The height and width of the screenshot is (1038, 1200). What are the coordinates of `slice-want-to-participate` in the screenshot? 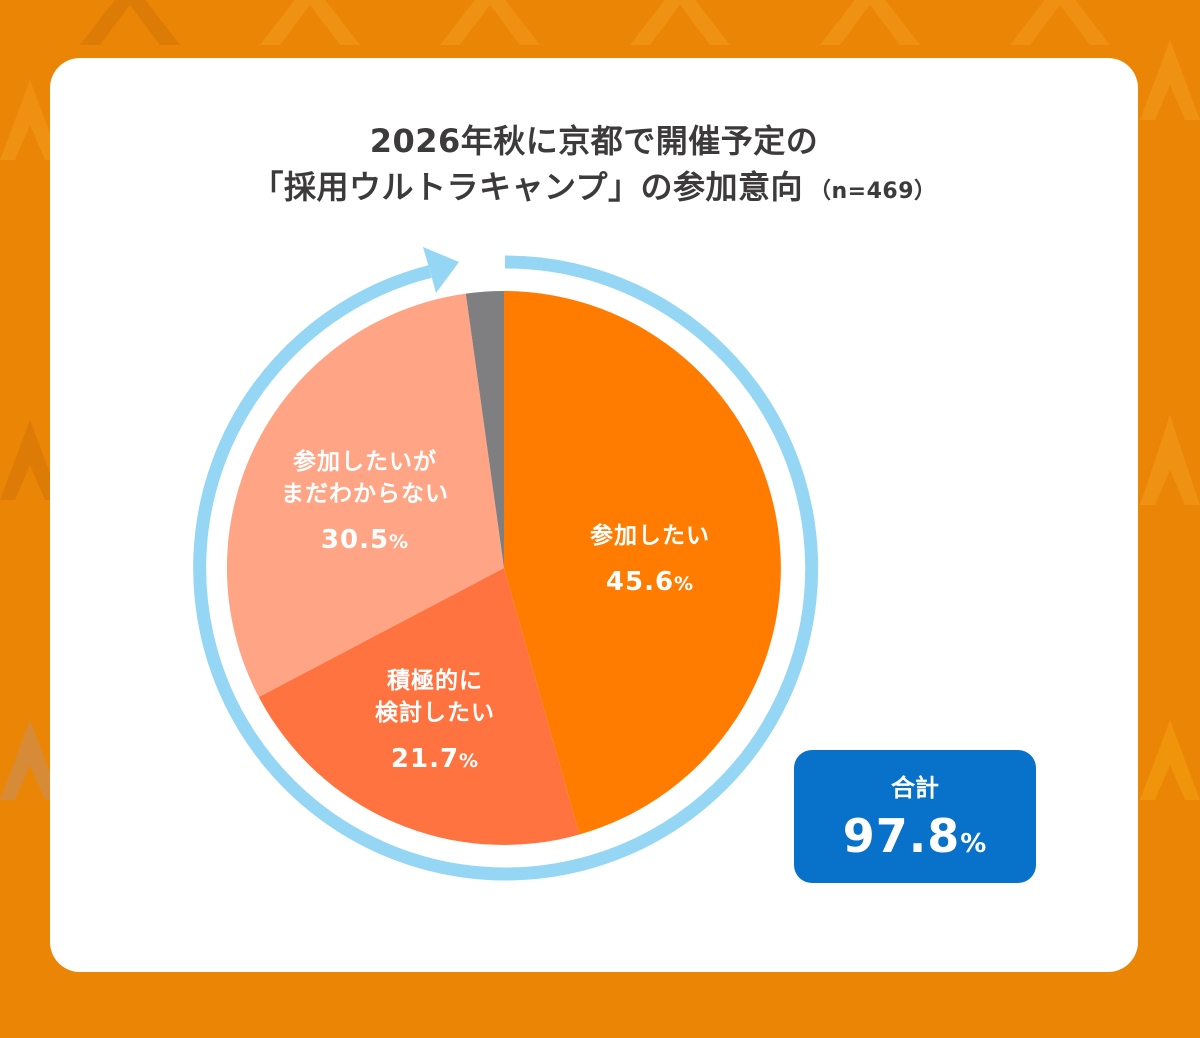 It's located at (642, 563).